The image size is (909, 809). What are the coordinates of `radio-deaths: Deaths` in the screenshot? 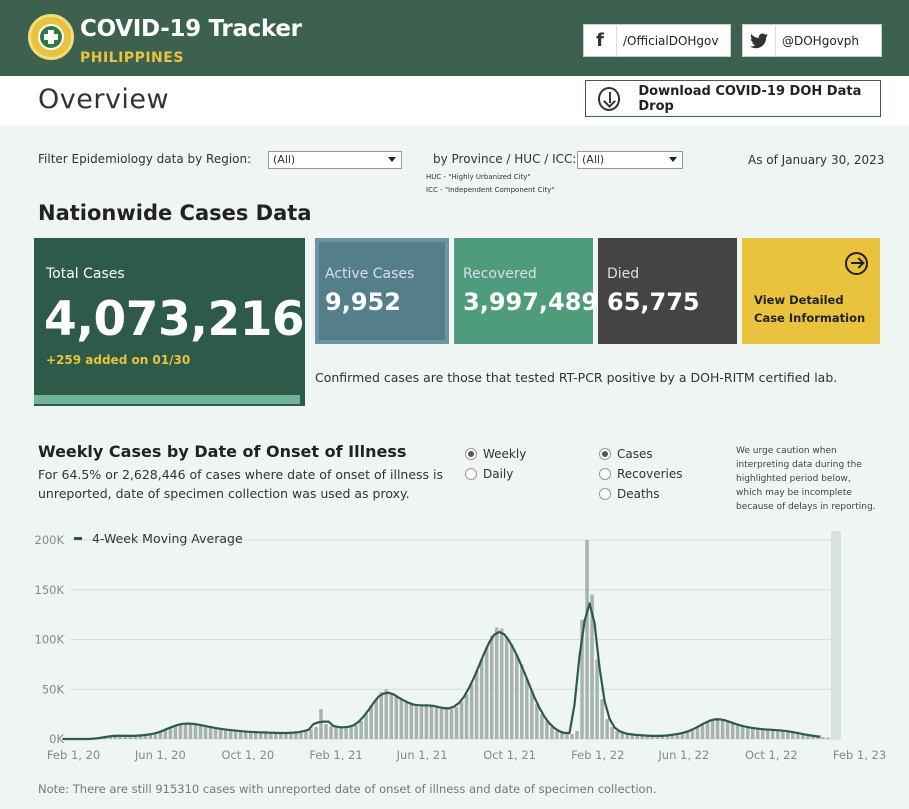 It's located at (629, 494).